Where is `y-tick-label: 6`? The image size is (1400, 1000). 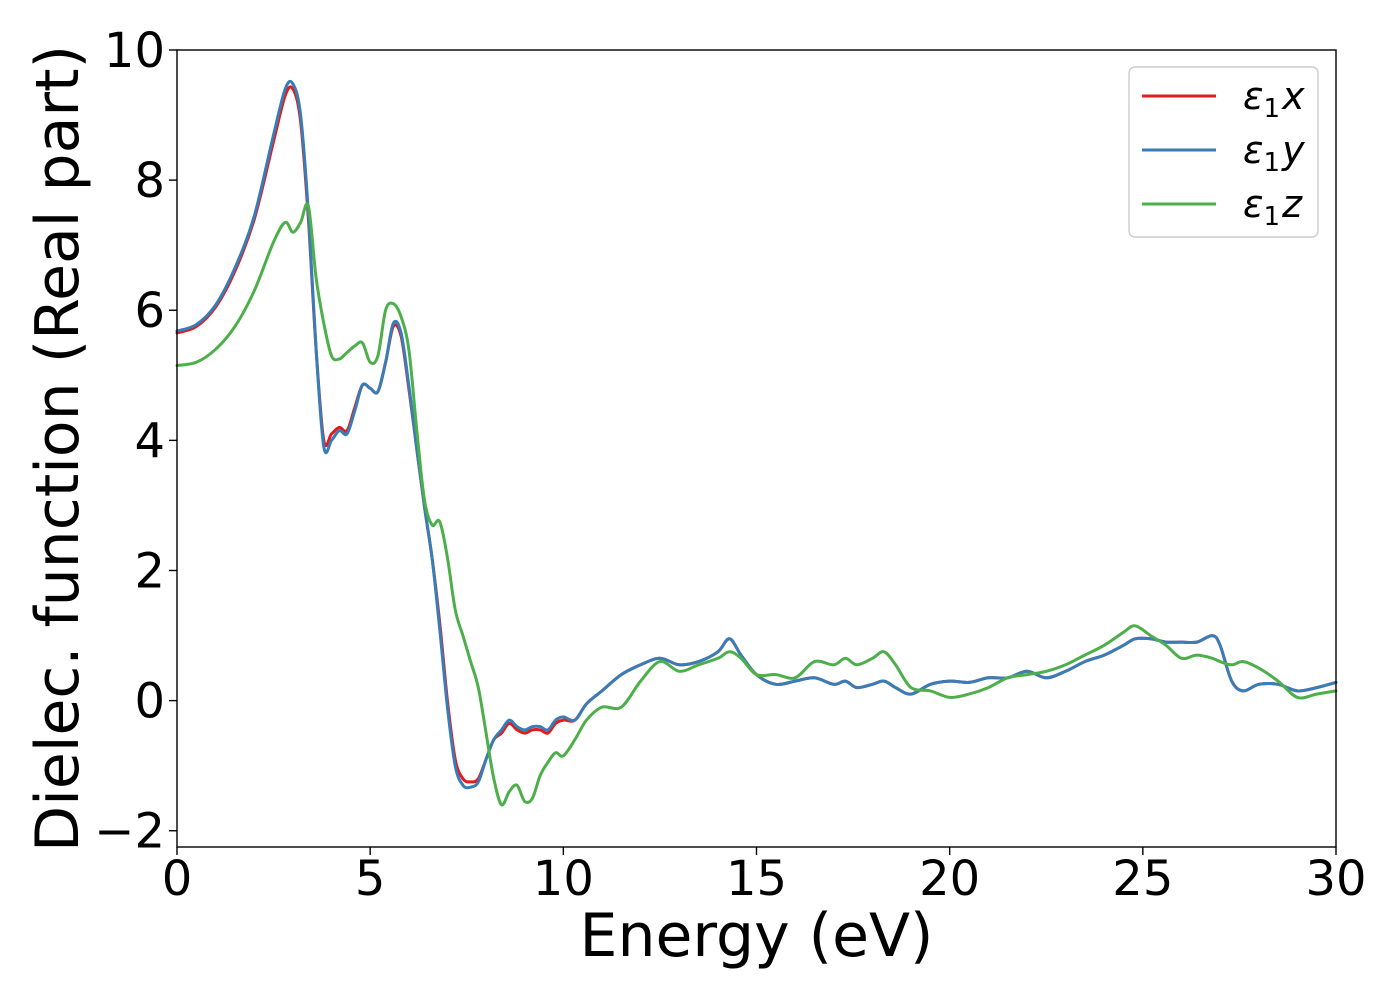
y-tick-label: 6 is located at coordinates (149, 311).